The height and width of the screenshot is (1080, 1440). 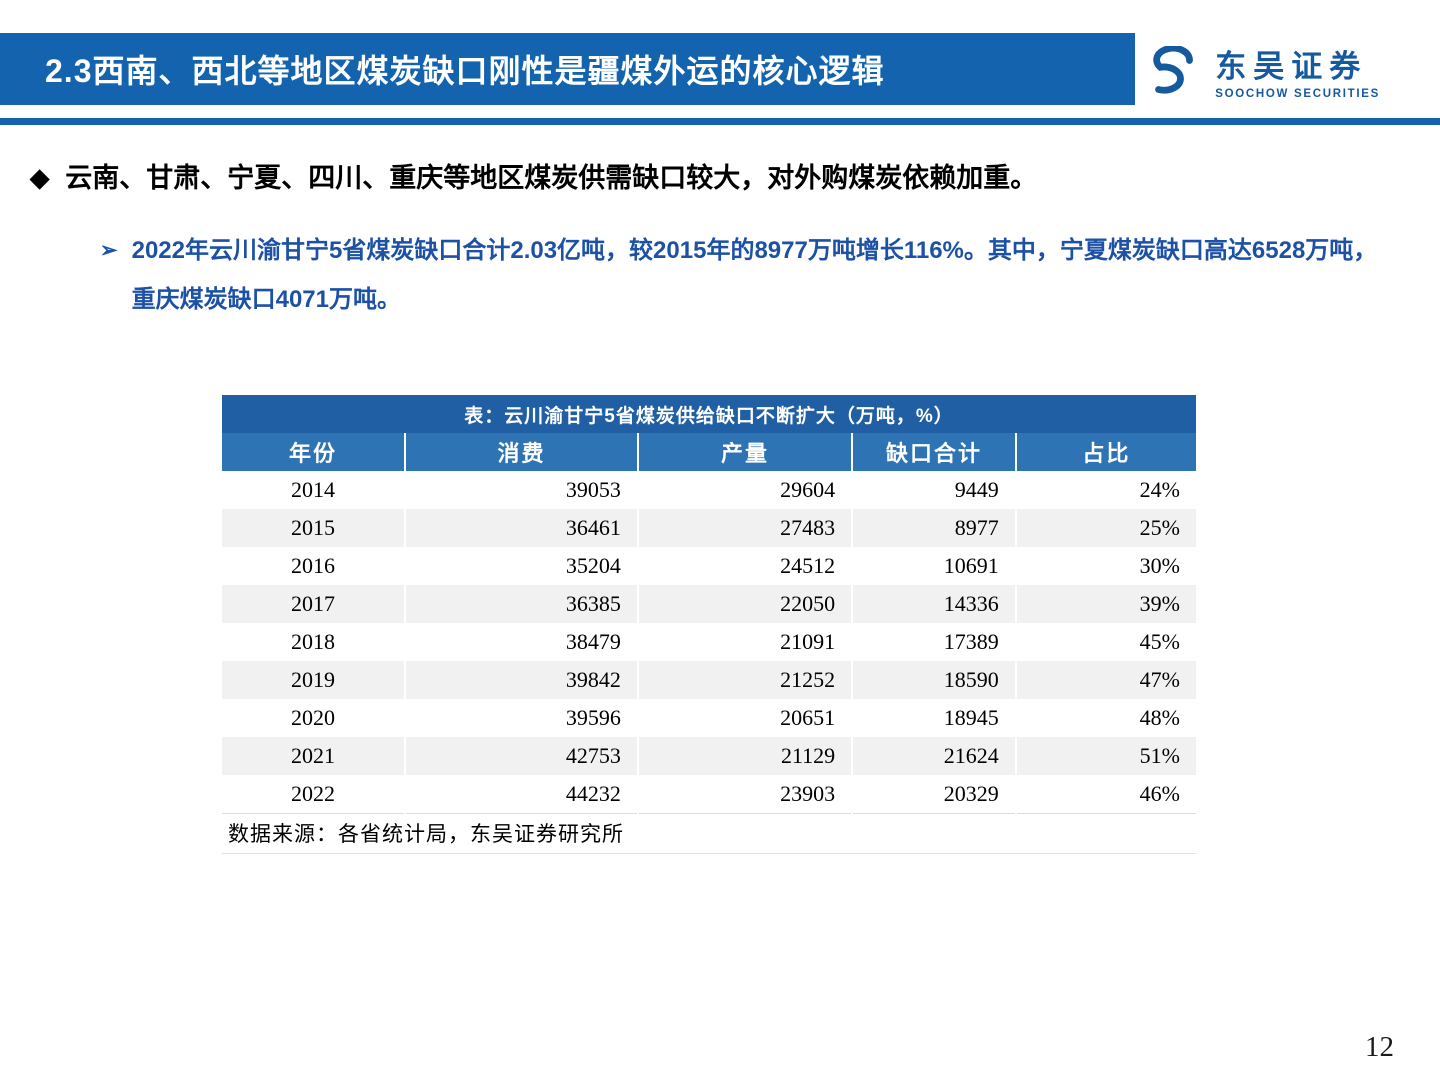 What do you see at coordinates (934, 794) in the screenshot?
I see `value-cell: 20329` at bounding box center [934, 794].